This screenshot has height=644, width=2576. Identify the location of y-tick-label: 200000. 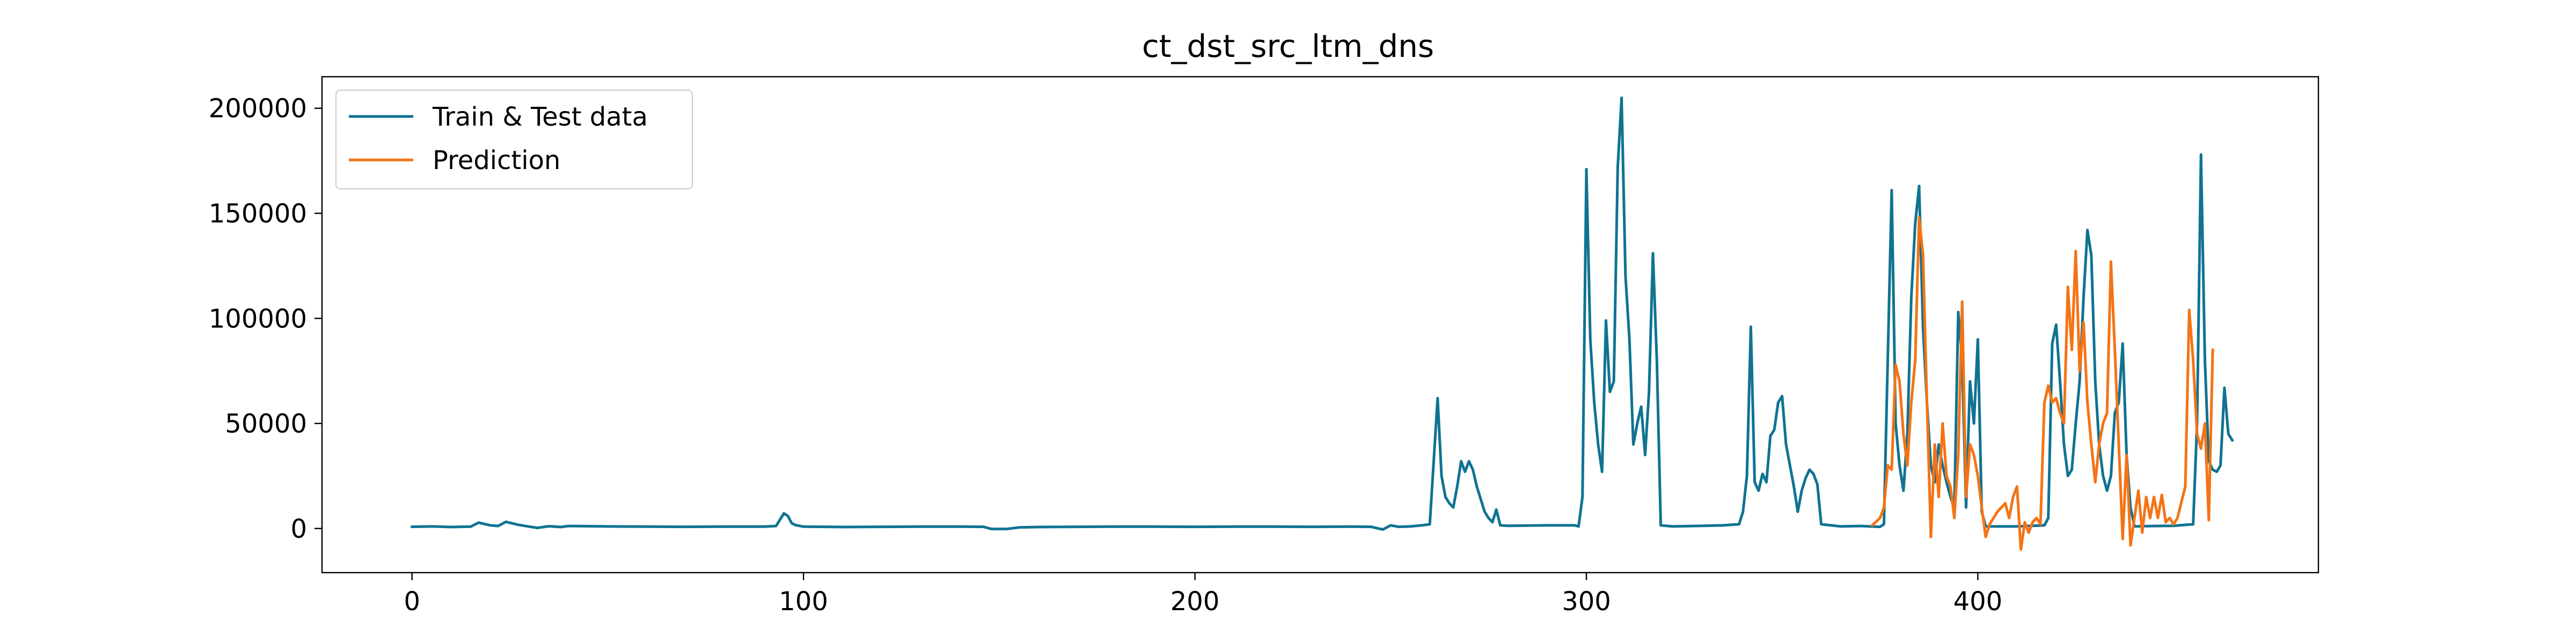
(258, 109).